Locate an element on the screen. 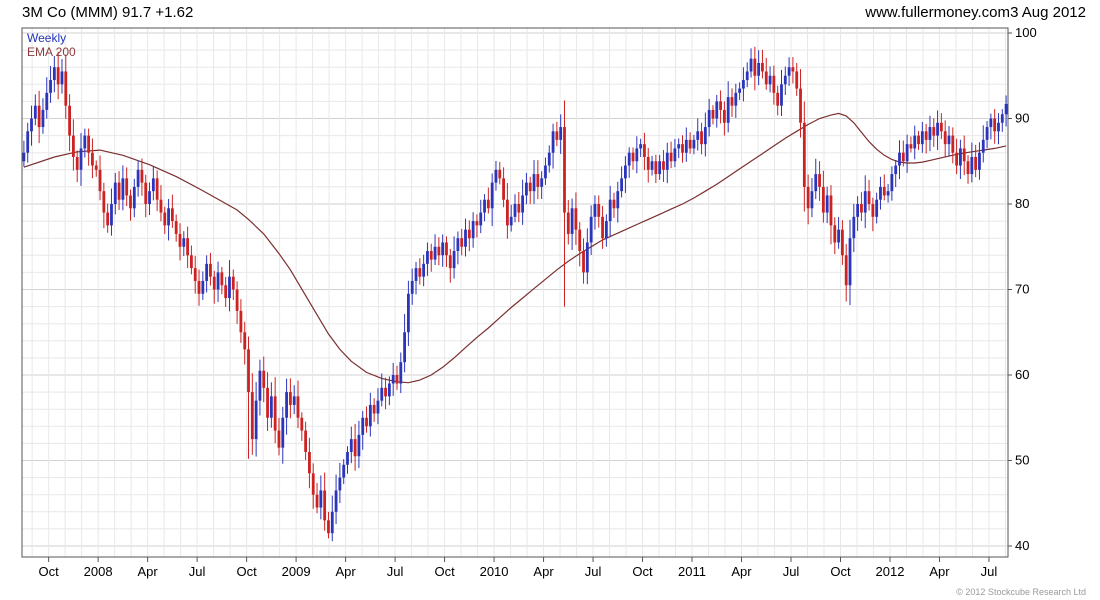 Image resolution: width=1100 pixels, height=600 pixels. svg-text: 2012 is located at coordinates (890, 571).